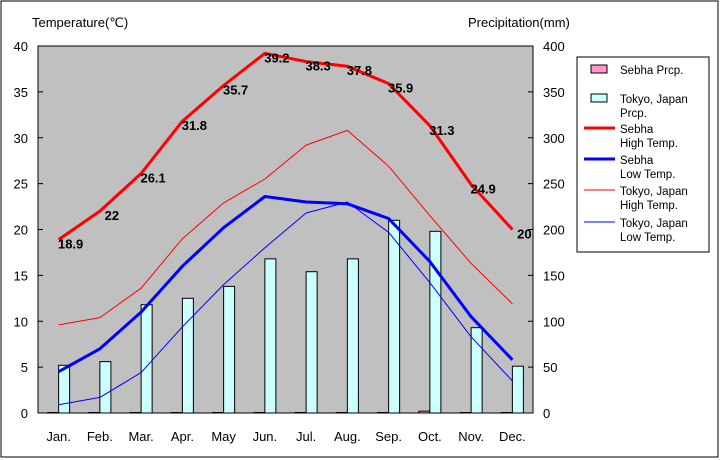 Image resolution: width=720 pixels, height=460 pixels. What do you see at coordinates (21, 46) in the screenshot?
I see `y-left-tick-40: 40` at bounding box center [21, 46].